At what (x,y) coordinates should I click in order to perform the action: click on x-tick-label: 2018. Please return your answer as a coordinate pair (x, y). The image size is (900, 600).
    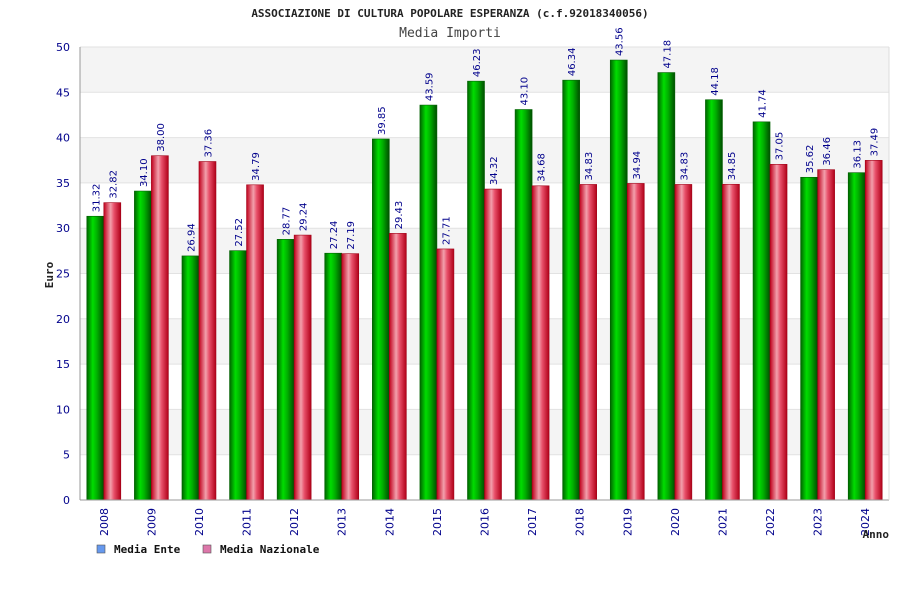
    Looking at the image, I should click on (580, 522).